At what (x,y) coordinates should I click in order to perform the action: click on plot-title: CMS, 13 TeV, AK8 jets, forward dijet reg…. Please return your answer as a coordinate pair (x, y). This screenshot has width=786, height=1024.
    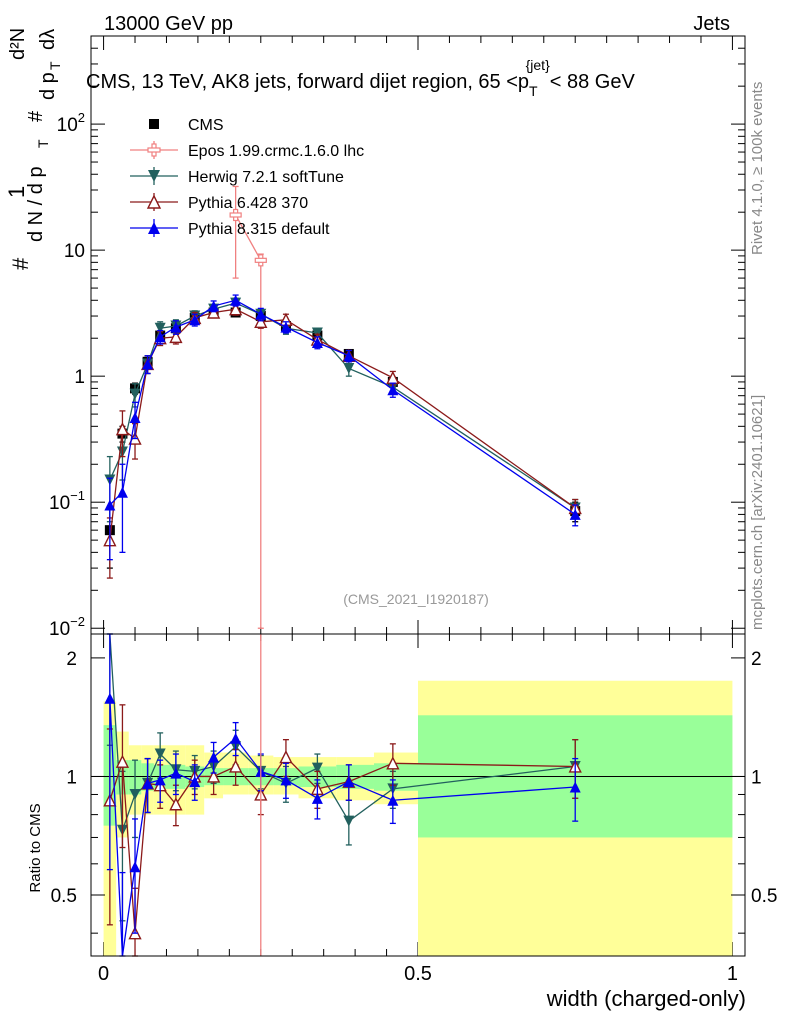
    Looking at the image, I should click on (360, 78).